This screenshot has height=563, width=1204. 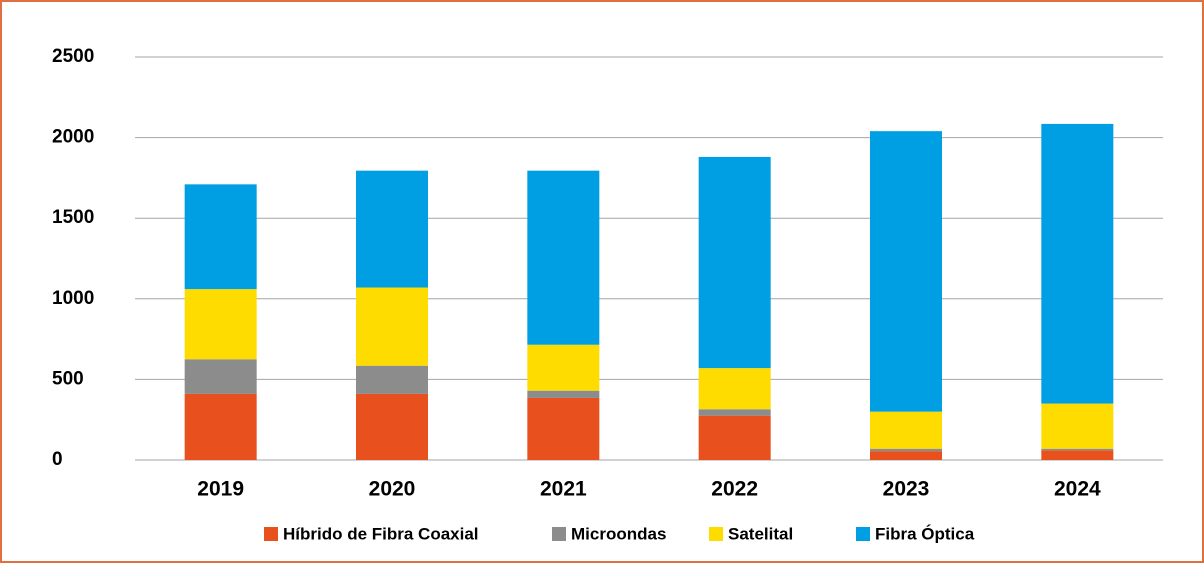 What do you see at coordinates (57, 459) in the screenshot?
I see `y-tick-label: 0` at bounding box center [57, 459].